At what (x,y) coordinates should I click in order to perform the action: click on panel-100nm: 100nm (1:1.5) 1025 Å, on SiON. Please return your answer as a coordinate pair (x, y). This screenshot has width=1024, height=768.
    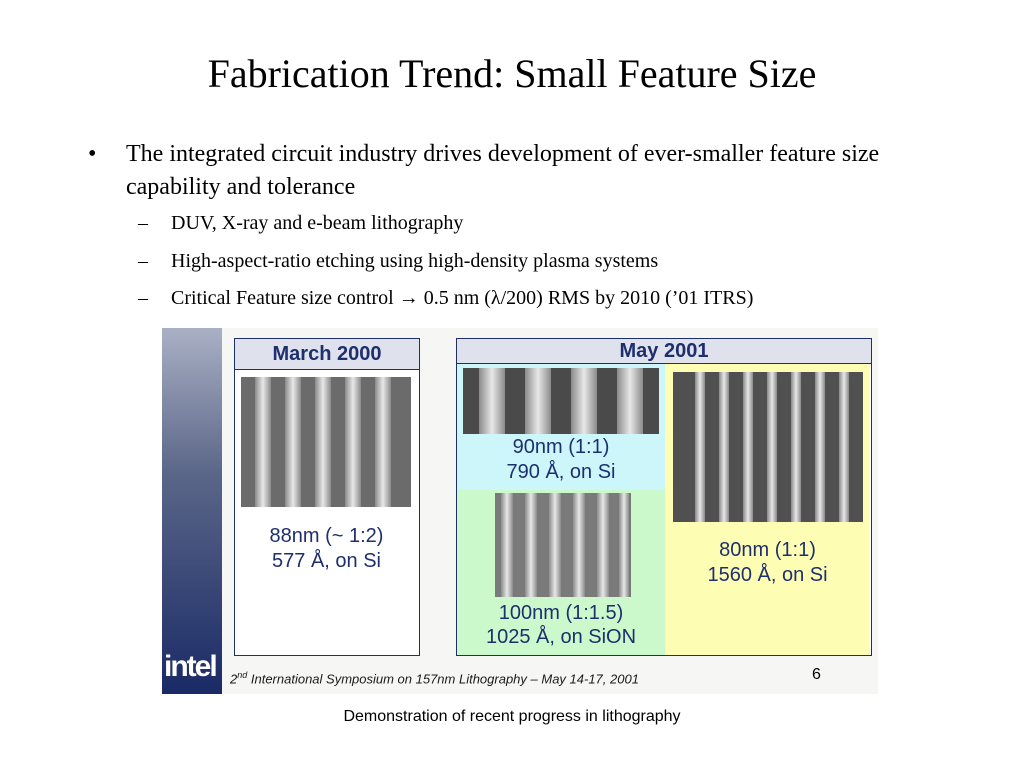
    Looking at the image, I should click on (561, 572).